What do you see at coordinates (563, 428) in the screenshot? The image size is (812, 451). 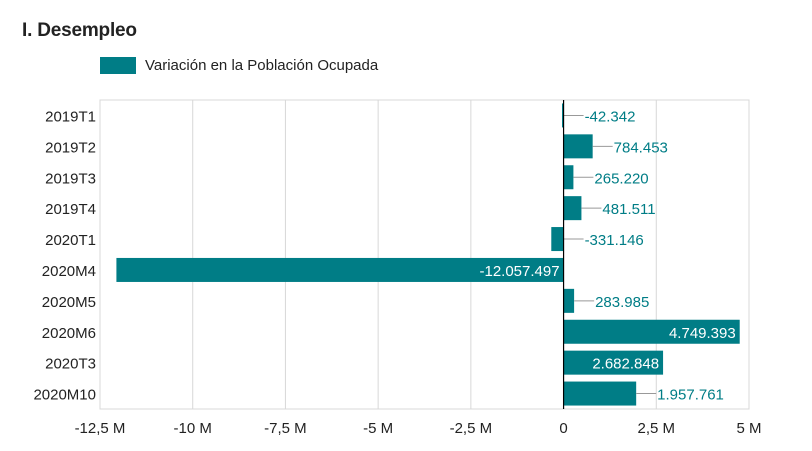 I see `x-tick-label: 0` at bounding box center [563, 428].